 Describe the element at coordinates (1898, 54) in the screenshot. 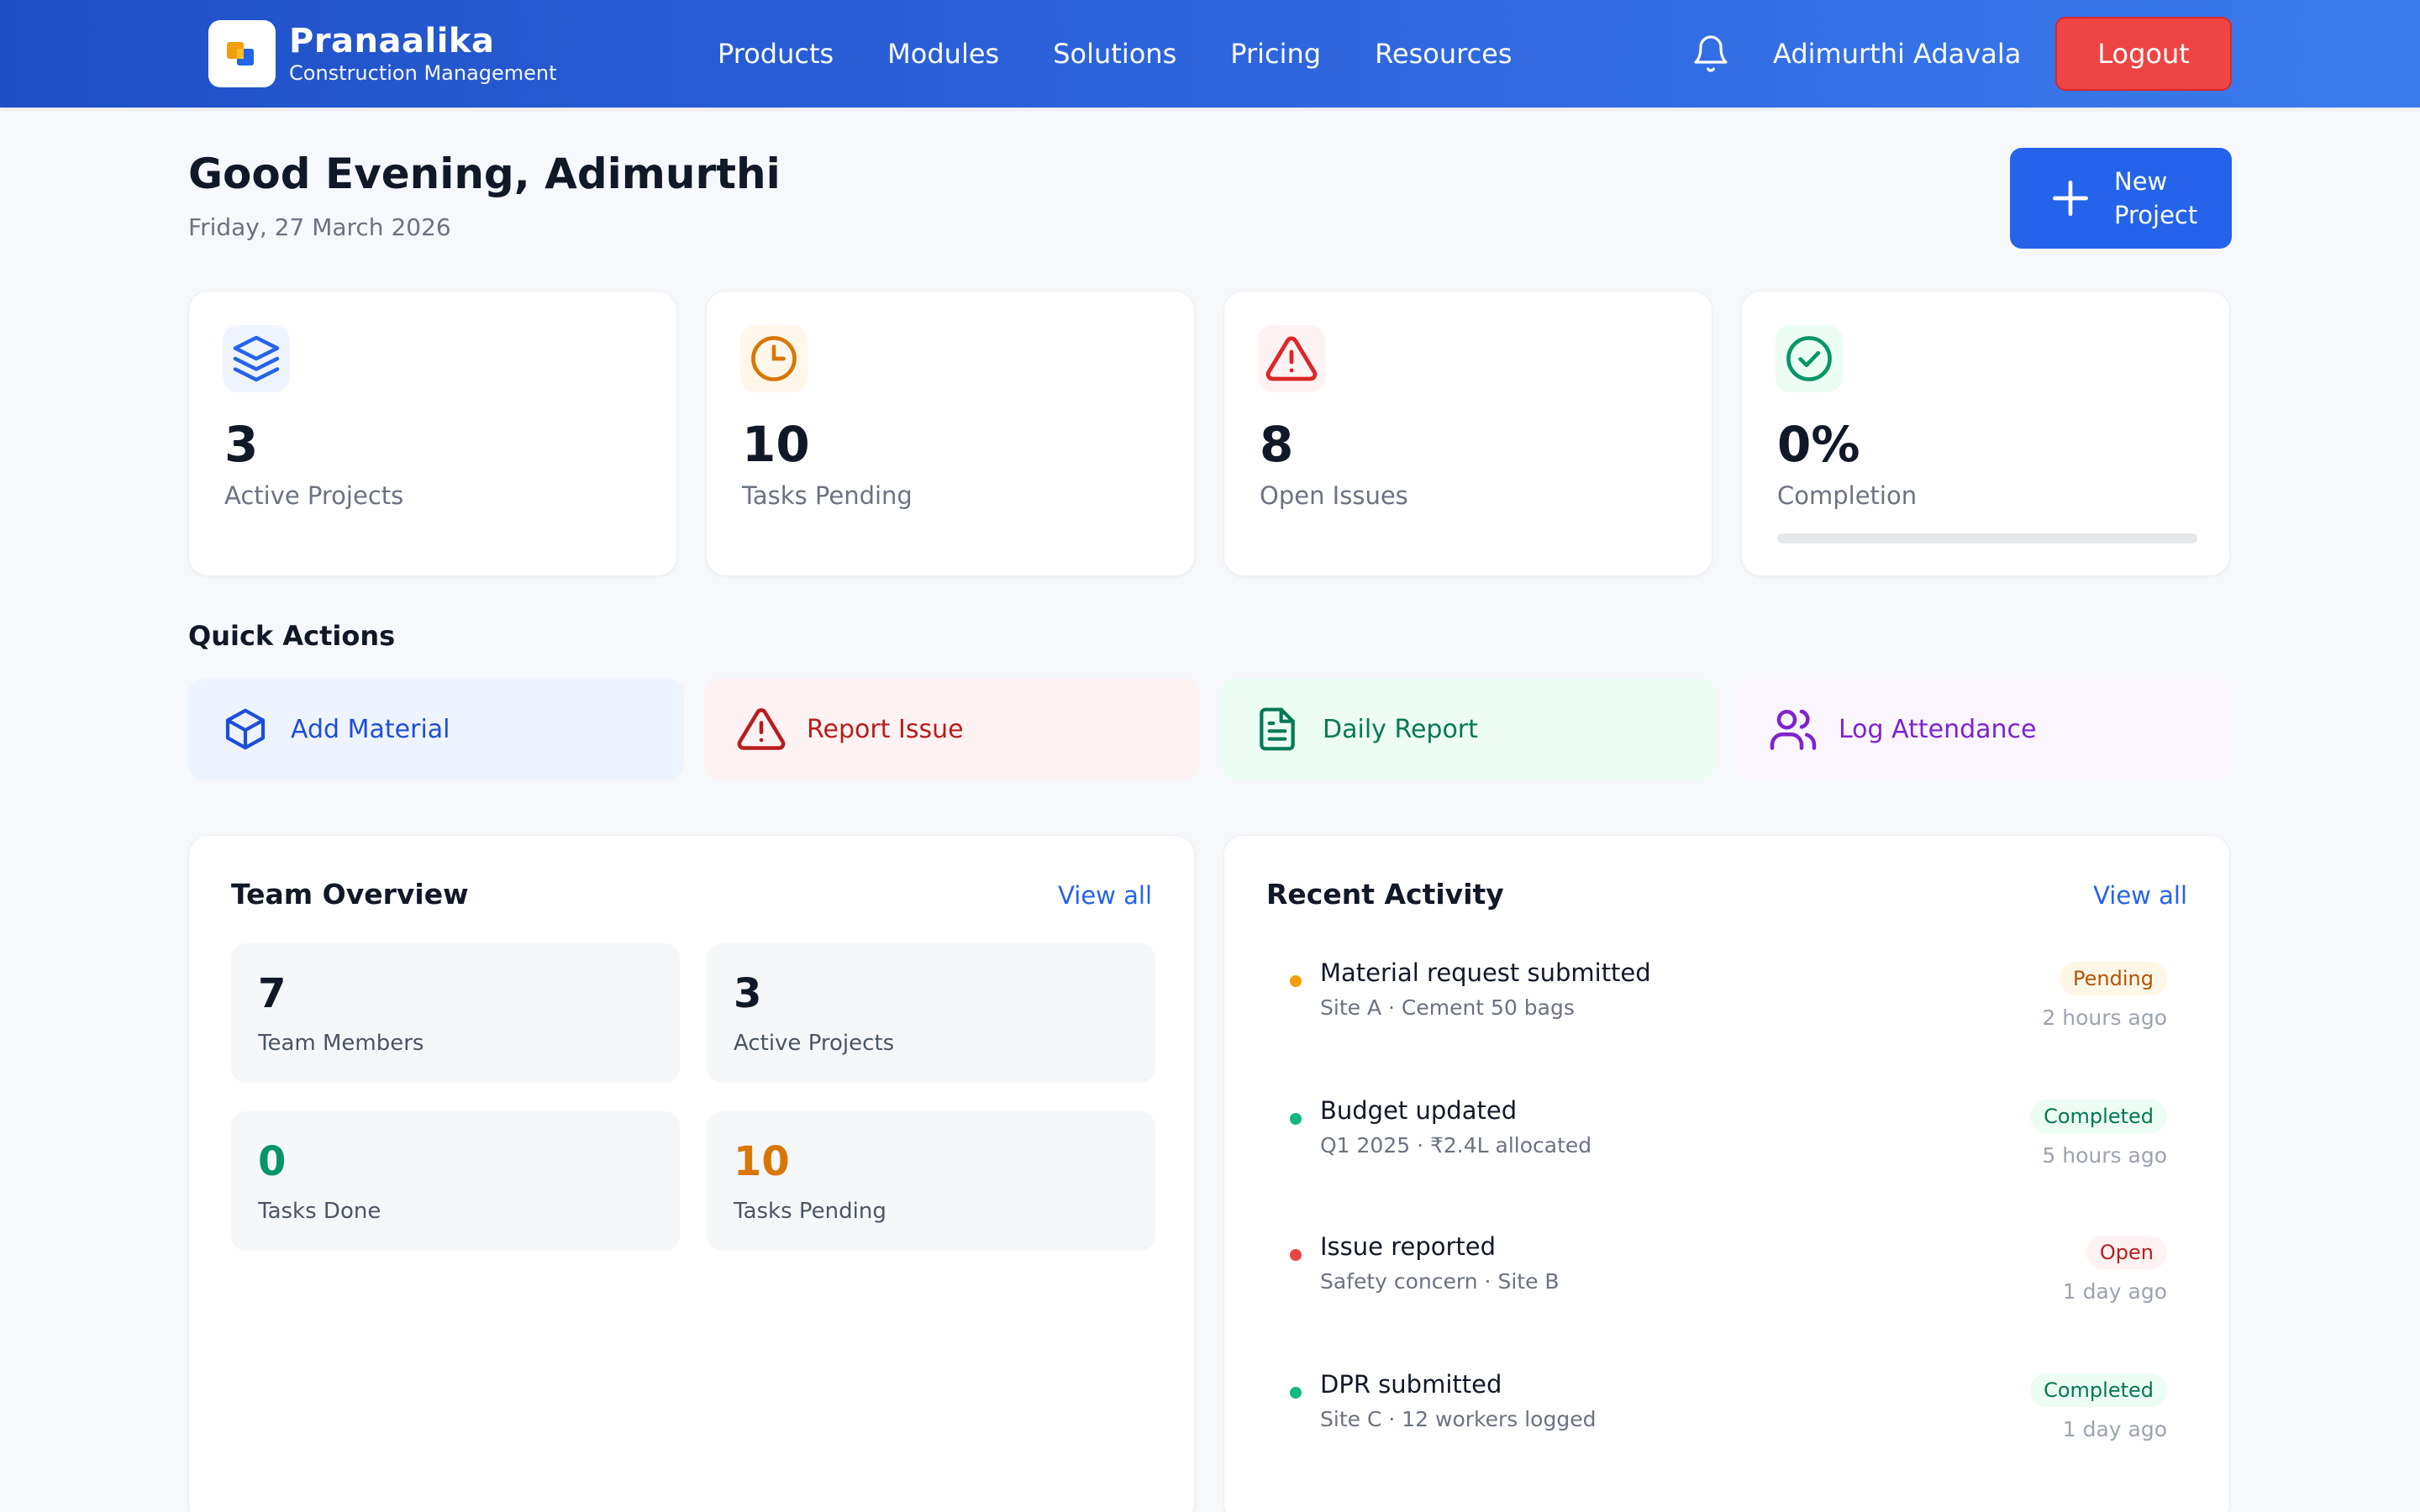

I see `user-name: Adimurthi Adavala` at that location.